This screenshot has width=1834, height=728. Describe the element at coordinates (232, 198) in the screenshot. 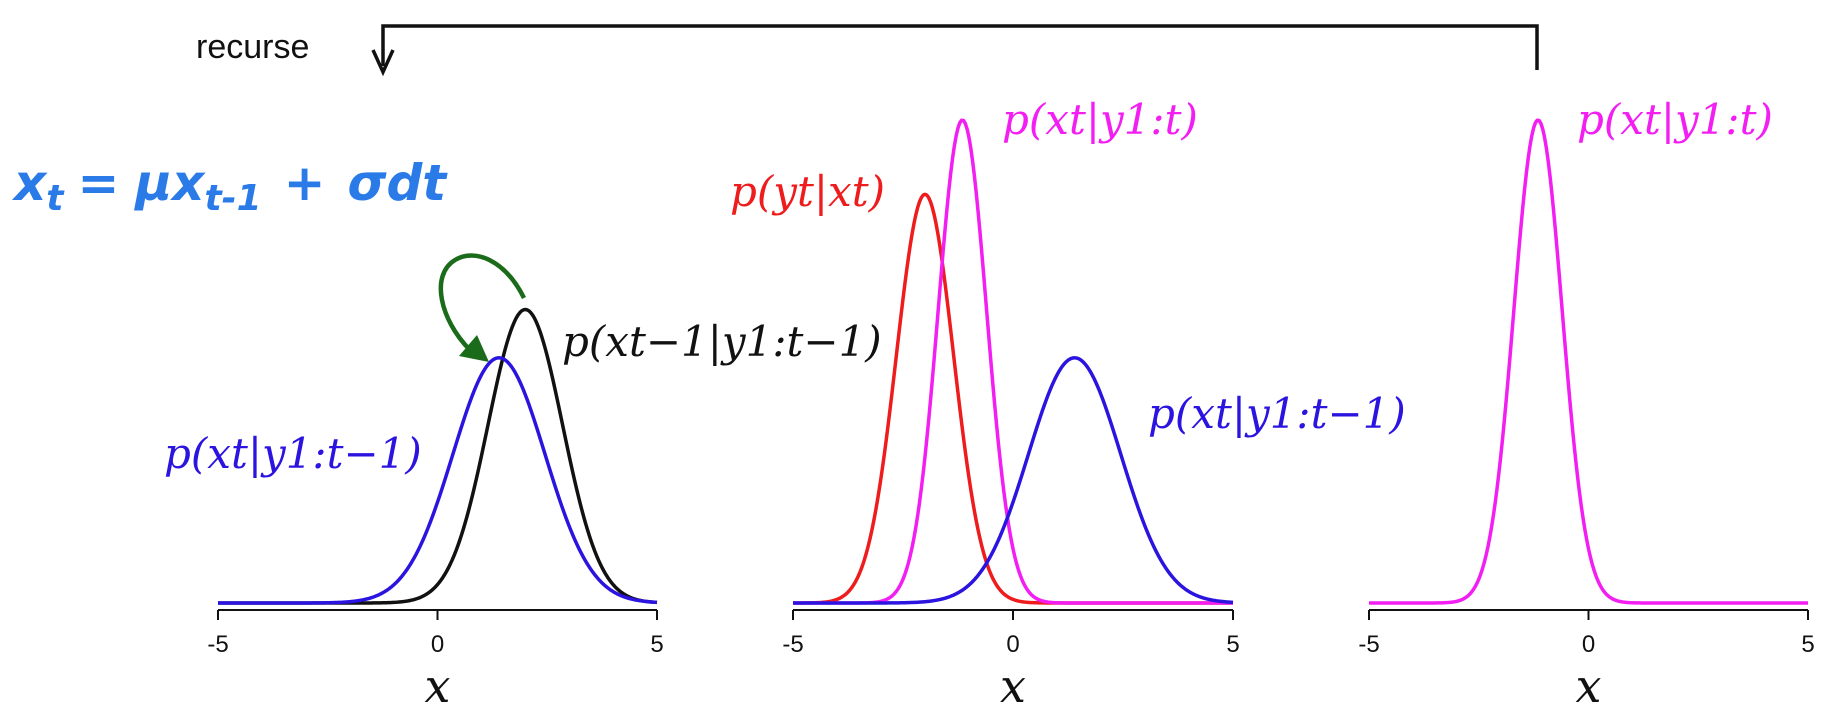

I see `eq-sub-t1: t-1` at that location.